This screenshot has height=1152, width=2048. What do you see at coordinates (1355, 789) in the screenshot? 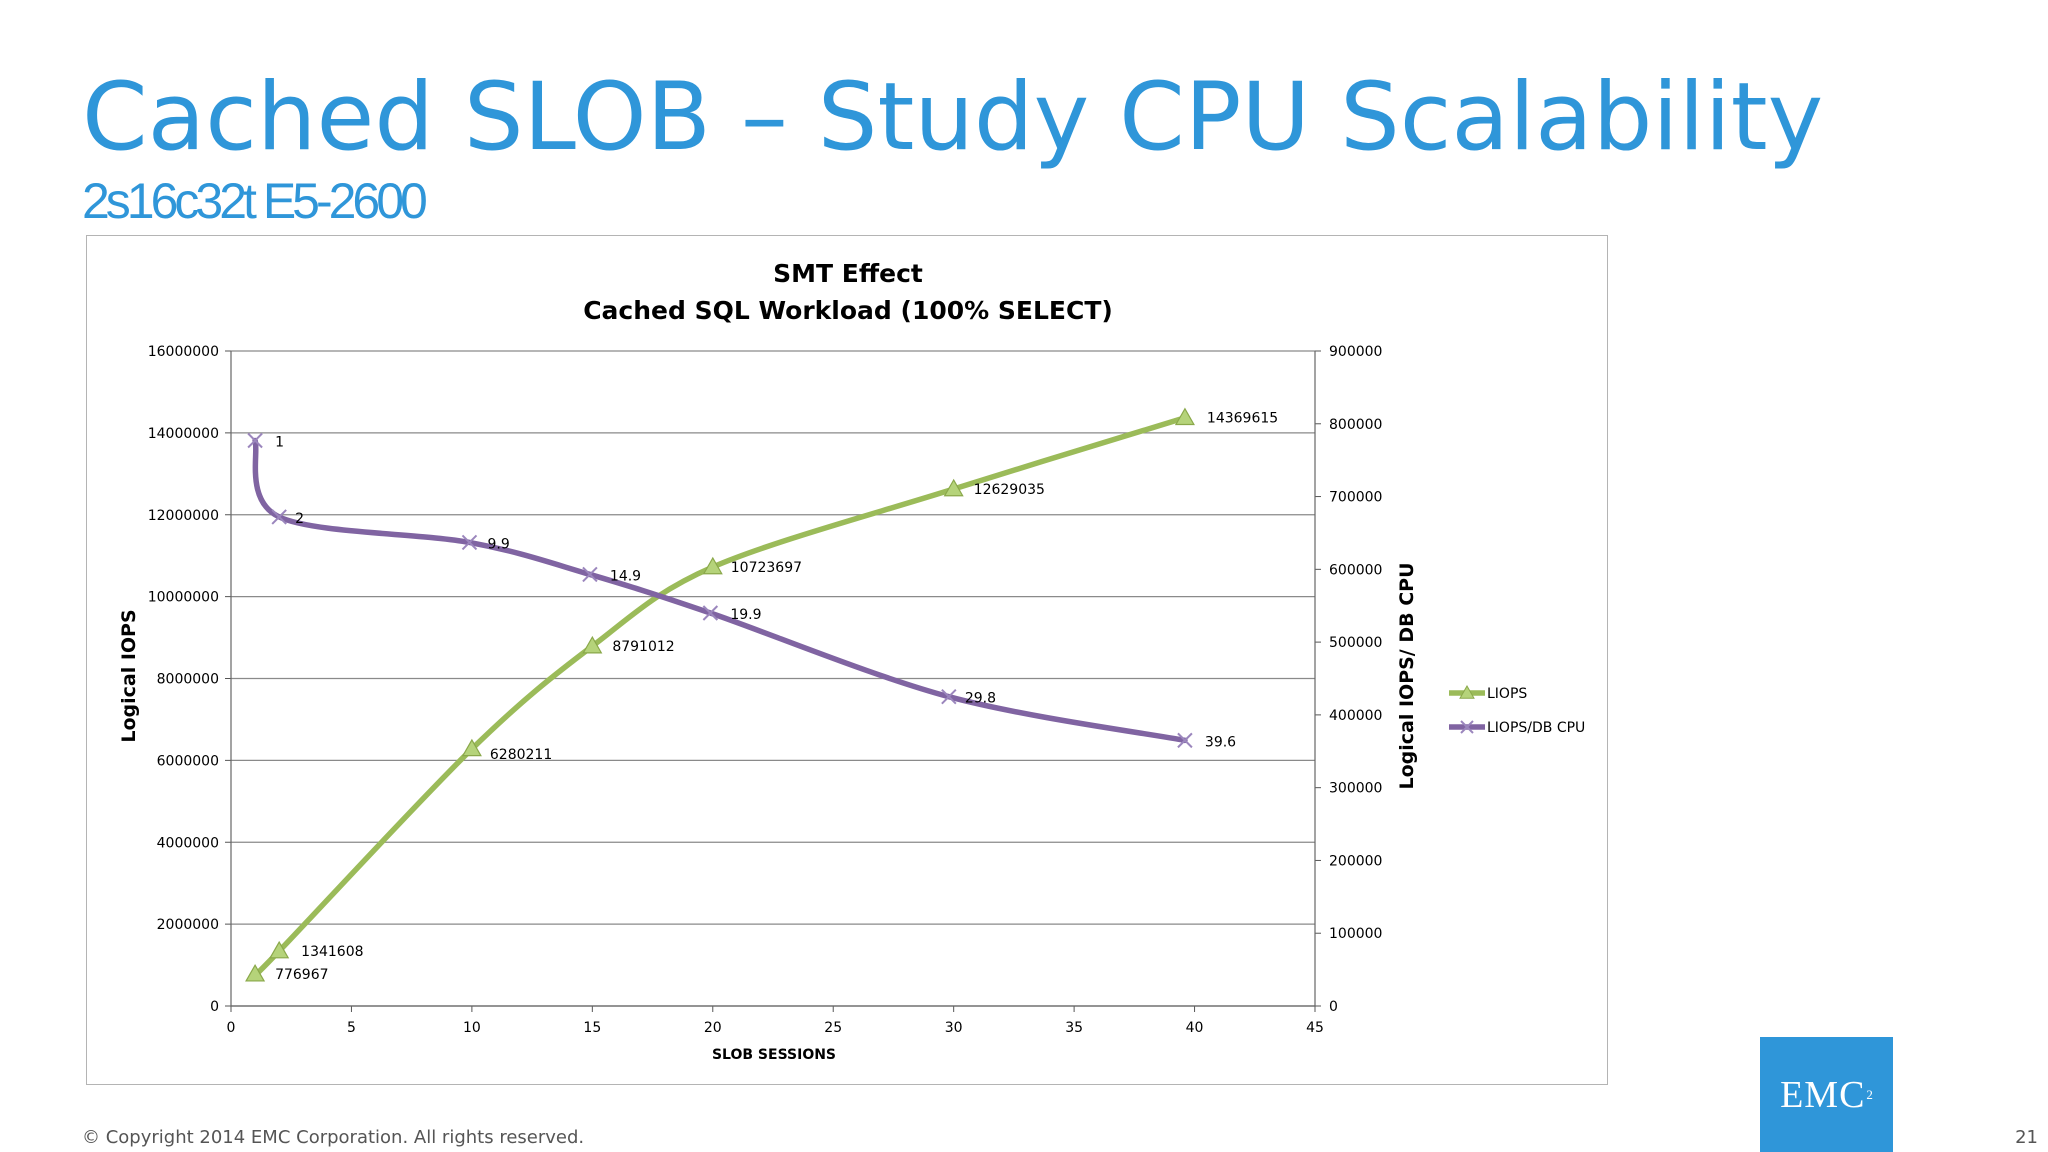
I see `y2-tick-label: 300000` at bounding box center [1355, 789].